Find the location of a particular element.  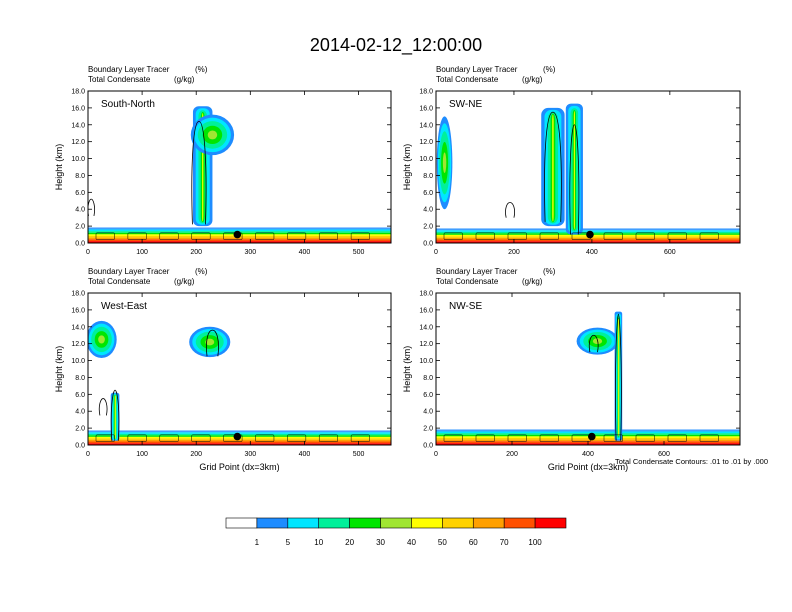

y-tick-label: 8.0 is located at coordinates (80, 176).